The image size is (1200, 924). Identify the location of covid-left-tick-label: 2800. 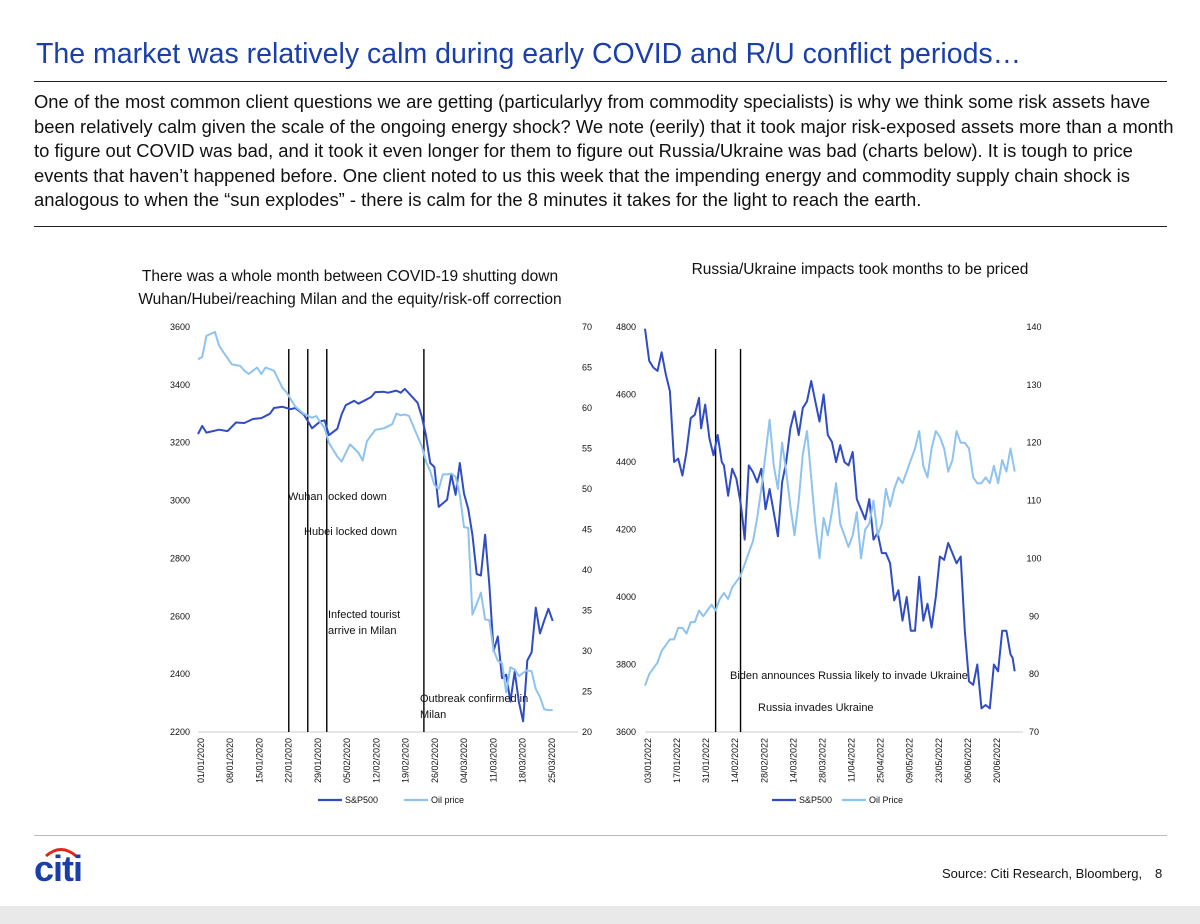
(180, 558).